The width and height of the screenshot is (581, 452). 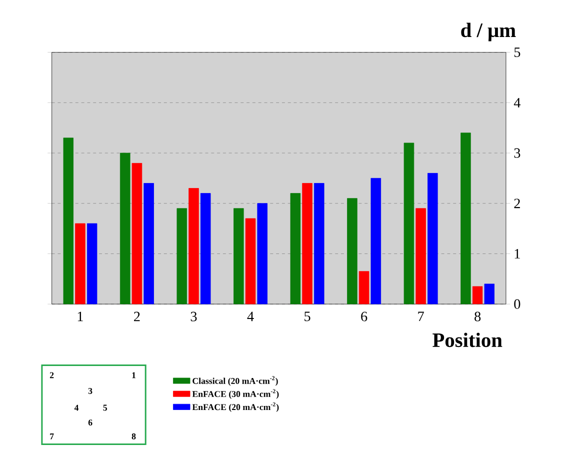 What do you see at coordinates (193, 317) in the screenshot?
I see `x-tick-label: 3` at bounding box center [193, 317].